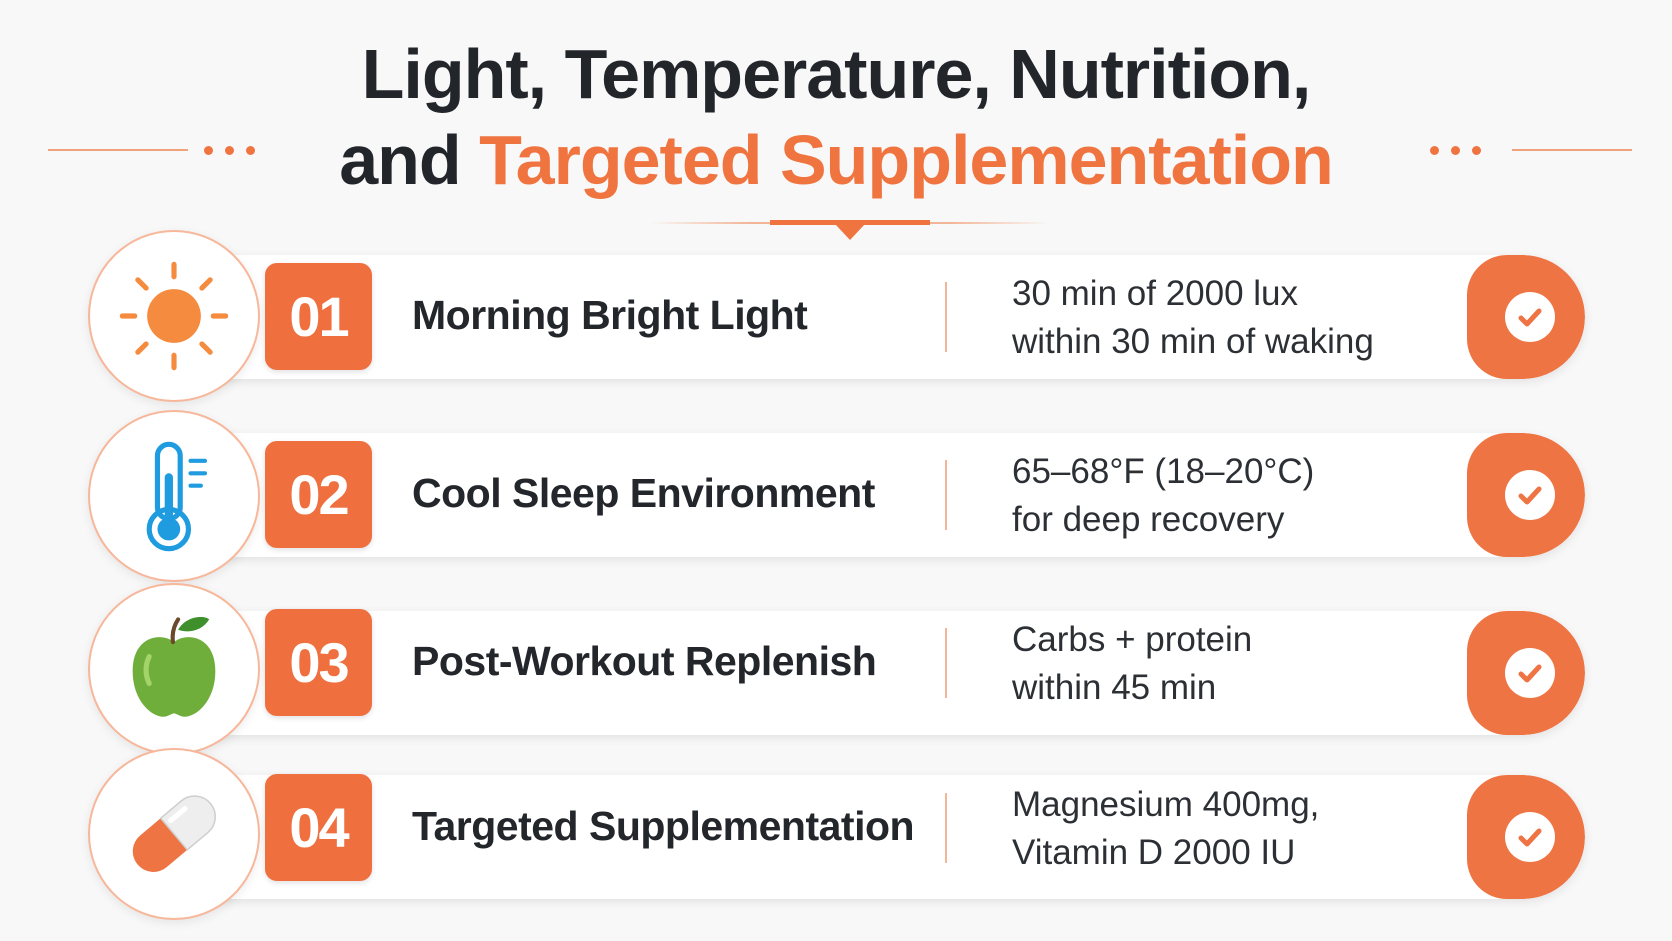  I want to click on item-detail-line1: 30 min of 2000 lux, so click(1155, 293).